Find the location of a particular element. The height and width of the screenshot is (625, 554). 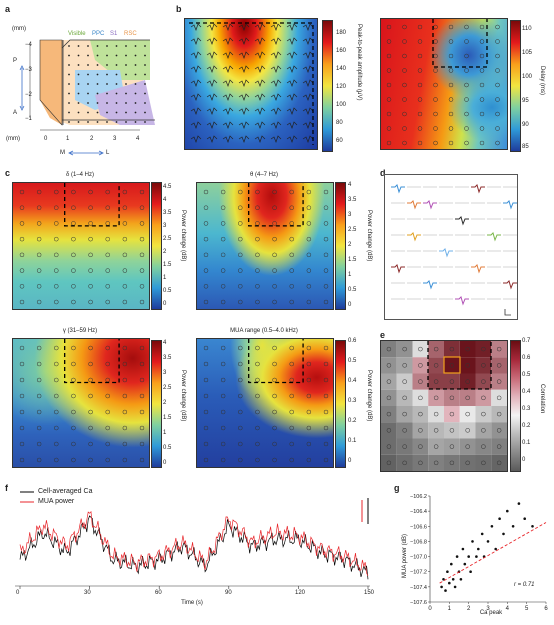

map-title-delta: δ (1–4 Hz) is located at coordinates (79, 175).